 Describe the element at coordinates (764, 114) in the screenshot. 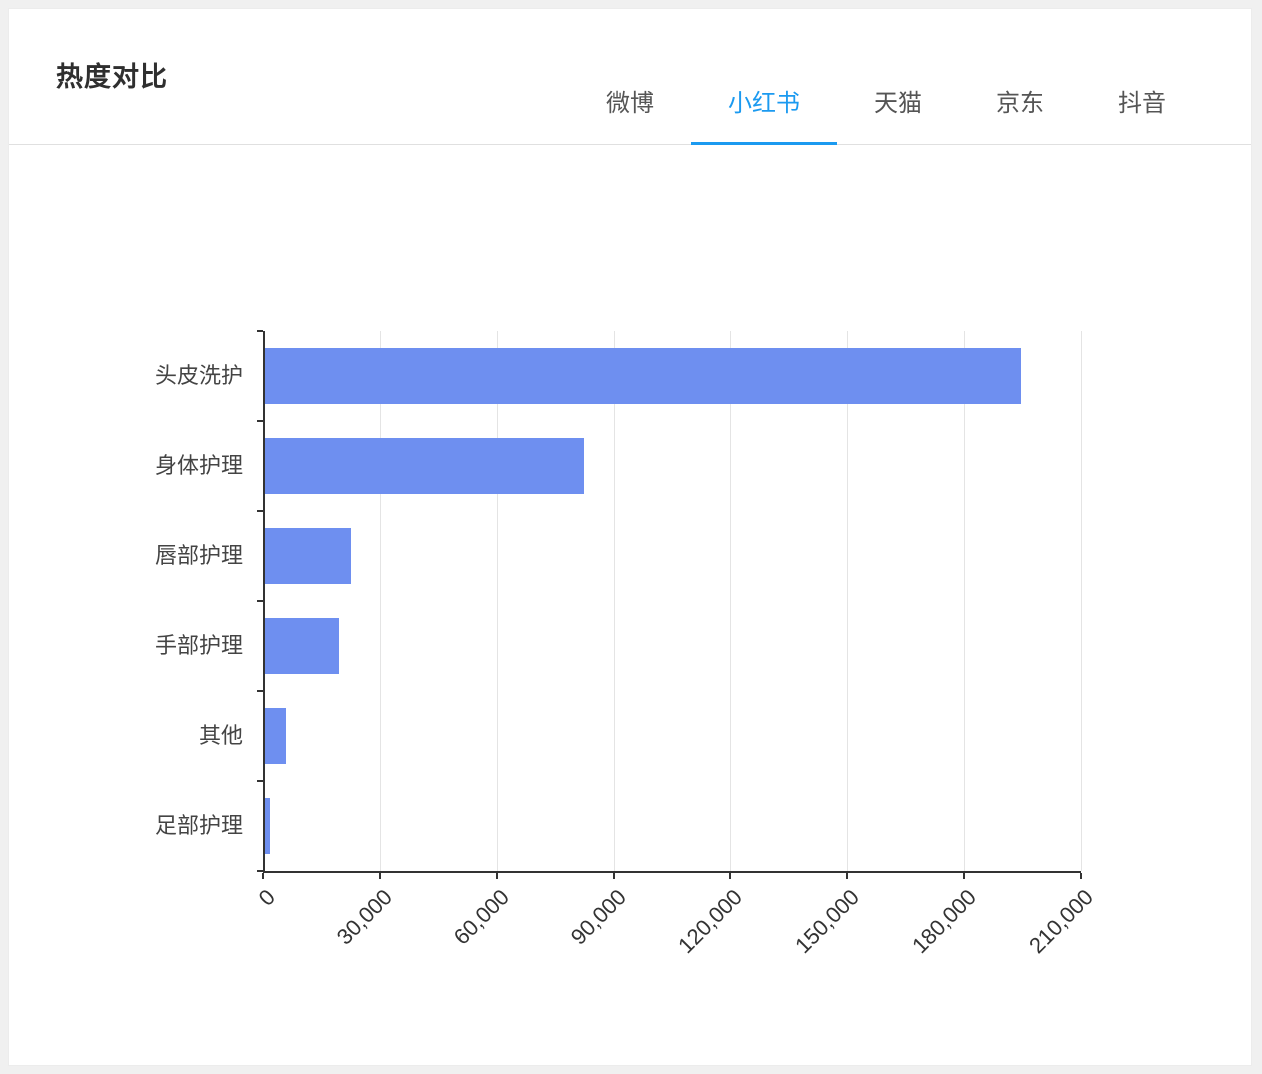

I see `tab-xiaohongshu: 小红书` at that location.